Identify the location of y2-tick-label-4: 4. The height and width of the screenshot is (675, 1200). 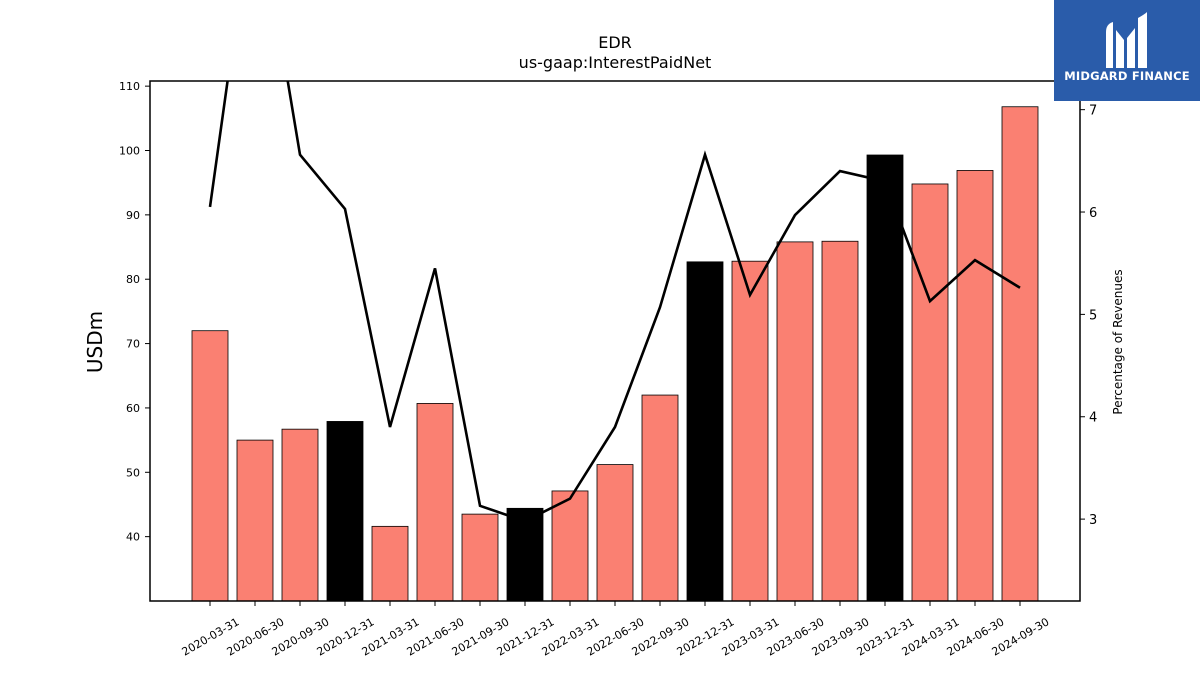
(1093, 418).